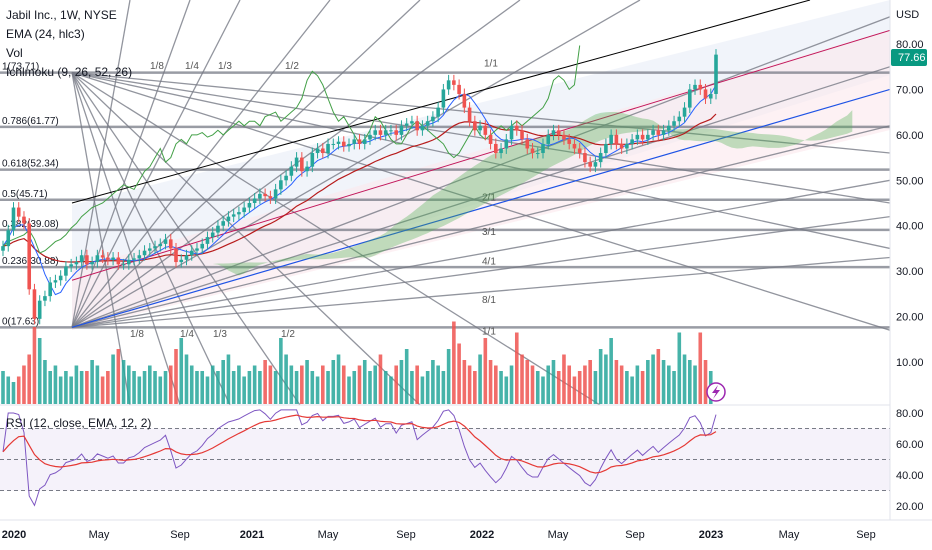 This screenshot has height=550, width=932. What do you see at coordinates (78, 423) in the screenshot?
I see `rsi-legend: RSI (12, close, EMA, 12, 2)` at bounding box center [78, 423].